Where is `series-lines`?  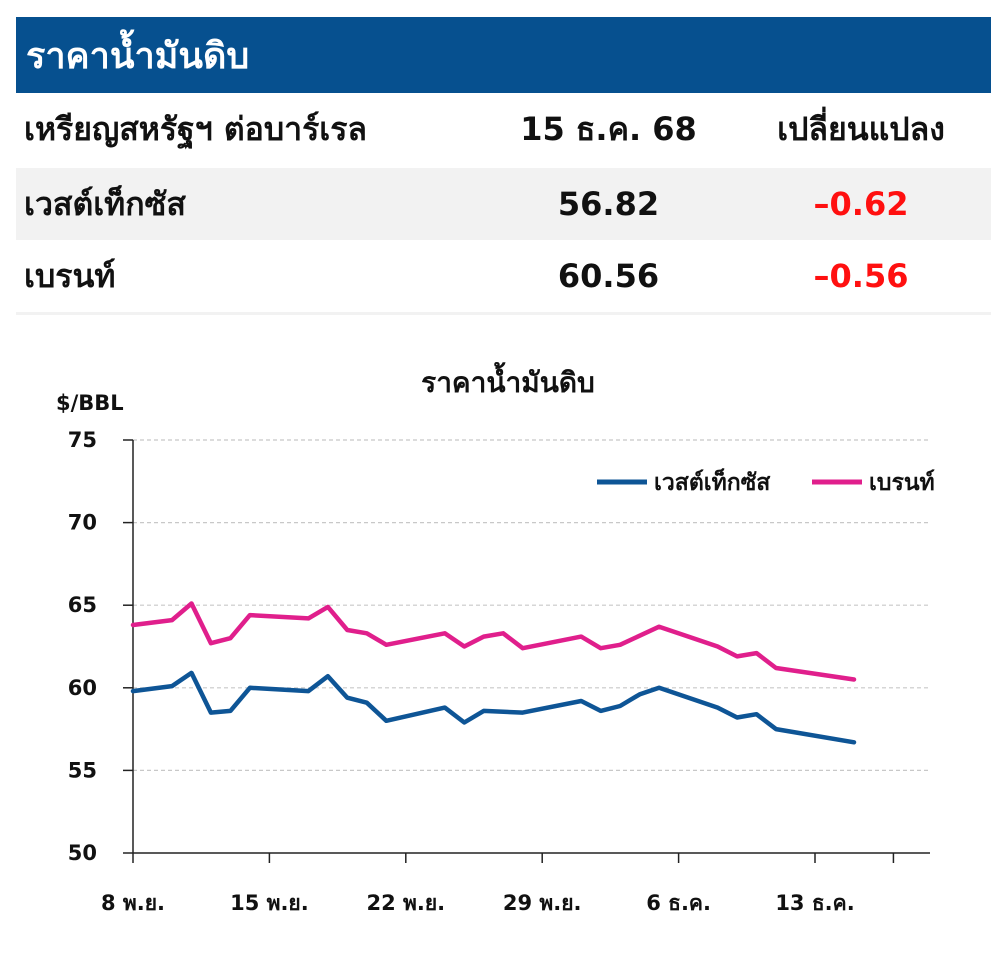 series-lines is located at coordinates (493, 673).